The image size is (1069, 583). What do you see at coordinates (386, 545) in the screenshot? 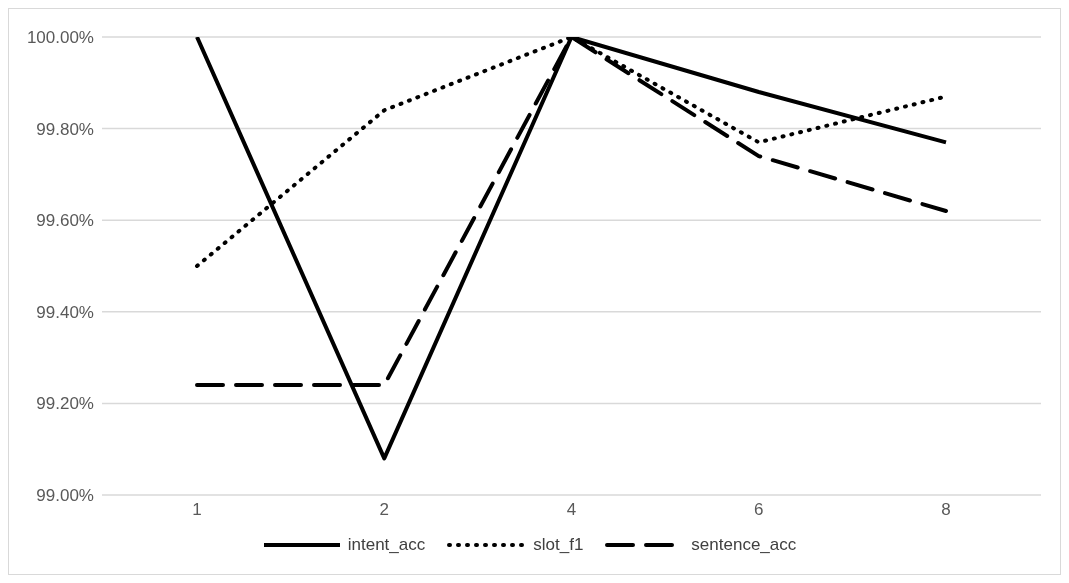
I see `legend-label: intent_acc` at bounding box center [386, 545].